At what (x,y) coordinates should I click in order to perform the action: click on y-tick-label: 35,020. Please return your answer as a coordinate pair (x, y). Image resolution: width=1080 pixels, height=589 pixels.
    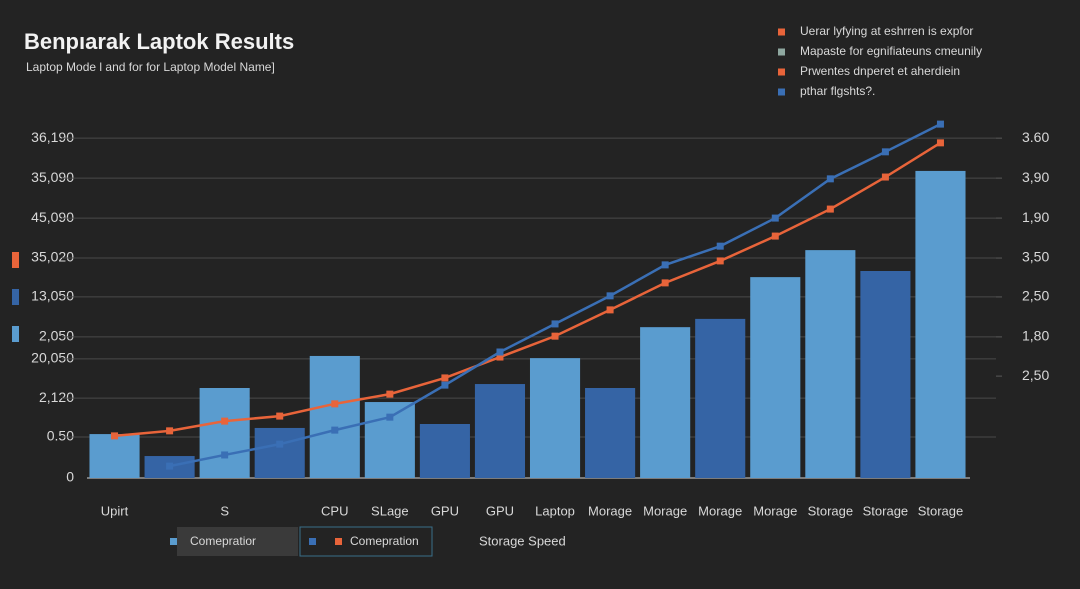
    Looking at the image, I should click on (52, 257).